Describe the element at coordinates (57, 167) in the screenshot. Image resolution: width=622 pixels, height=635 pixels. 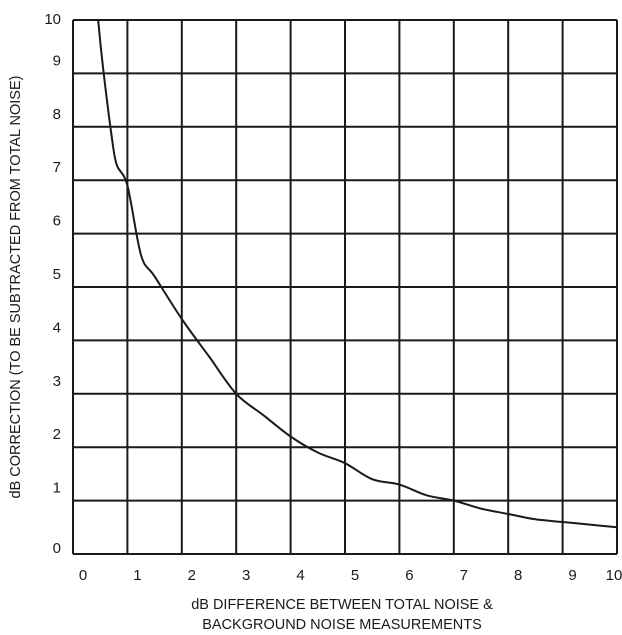
I see `y-tick-label: 7` at that location.